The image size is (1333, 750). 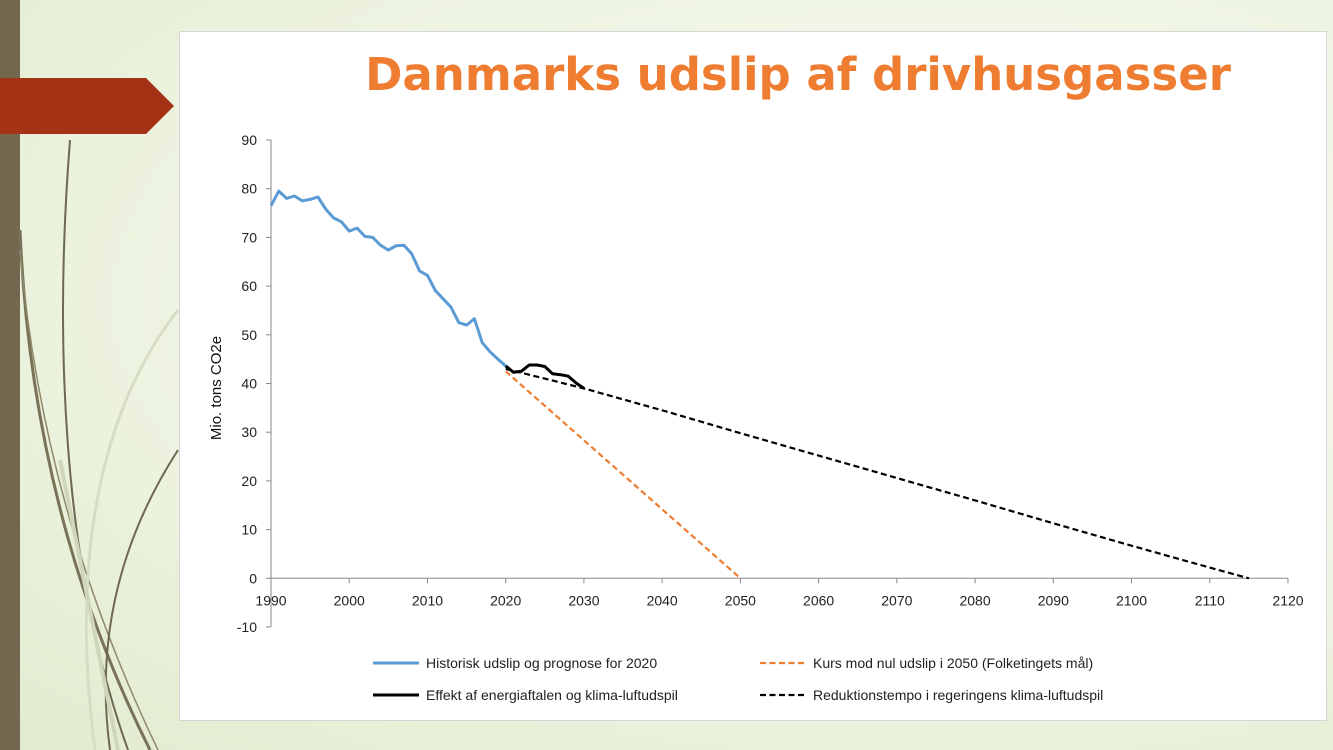 I want to click on y-tick-label: 0, so click(x=253, y=578).